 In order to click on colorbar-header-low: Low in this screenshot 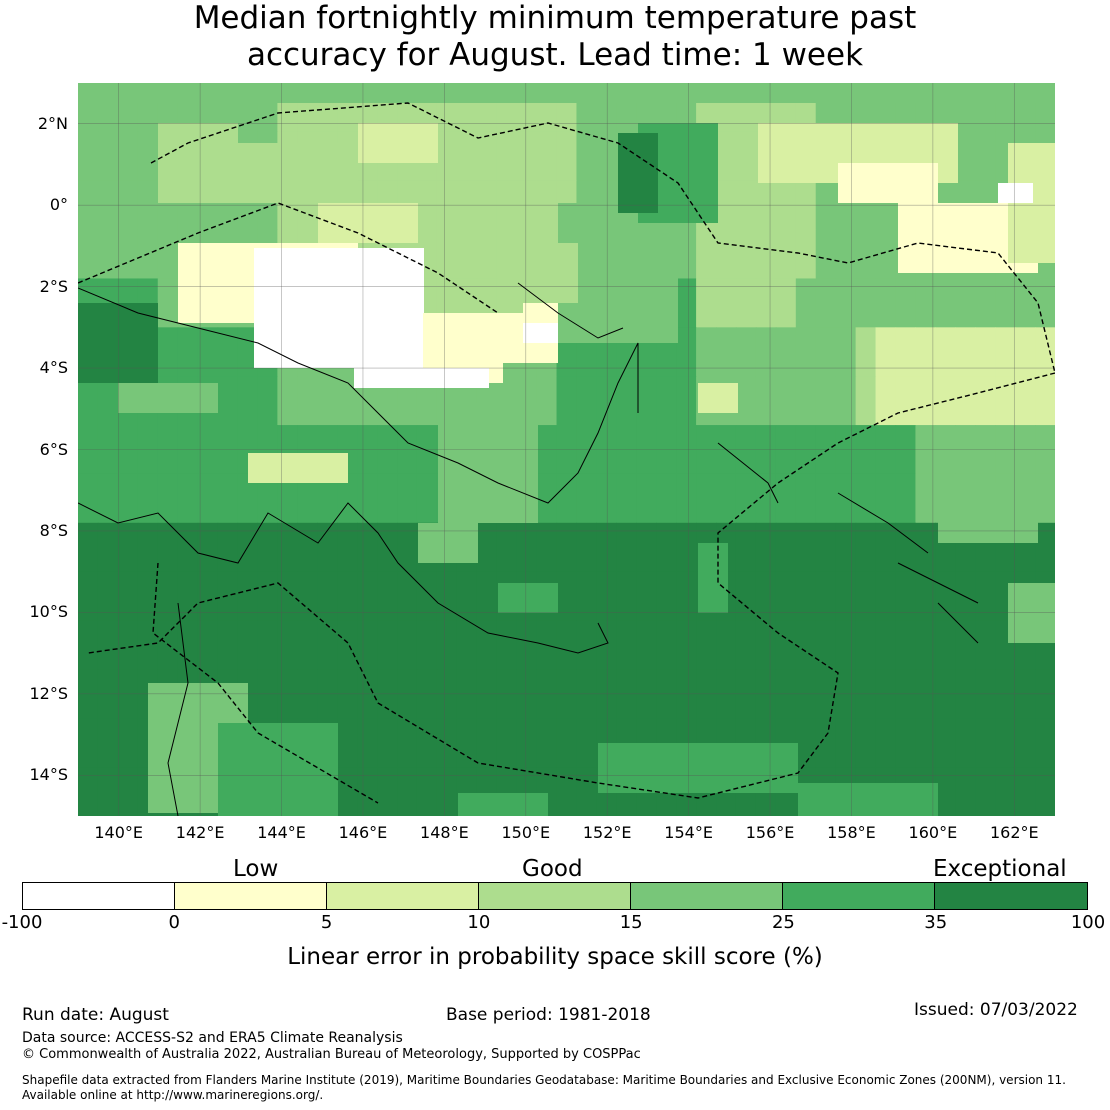, I will do `click(256, 869)`.